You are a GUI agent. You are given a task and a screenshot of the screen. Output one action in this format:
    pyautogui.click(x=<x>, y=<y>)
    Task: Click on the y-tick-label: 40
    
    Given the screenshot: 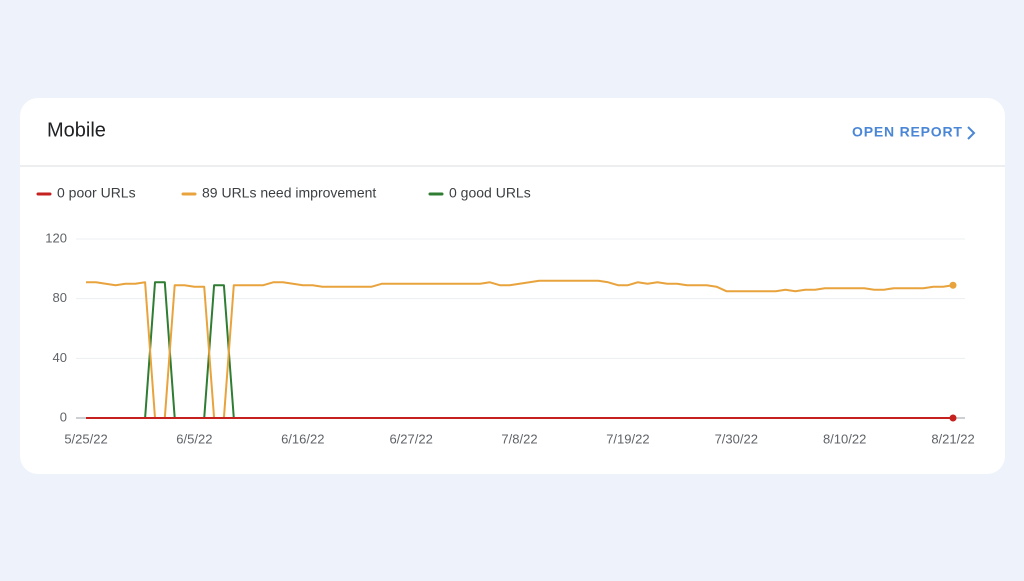 What is the action you would take?
    pyautogui.click(x=60, y=357)
    